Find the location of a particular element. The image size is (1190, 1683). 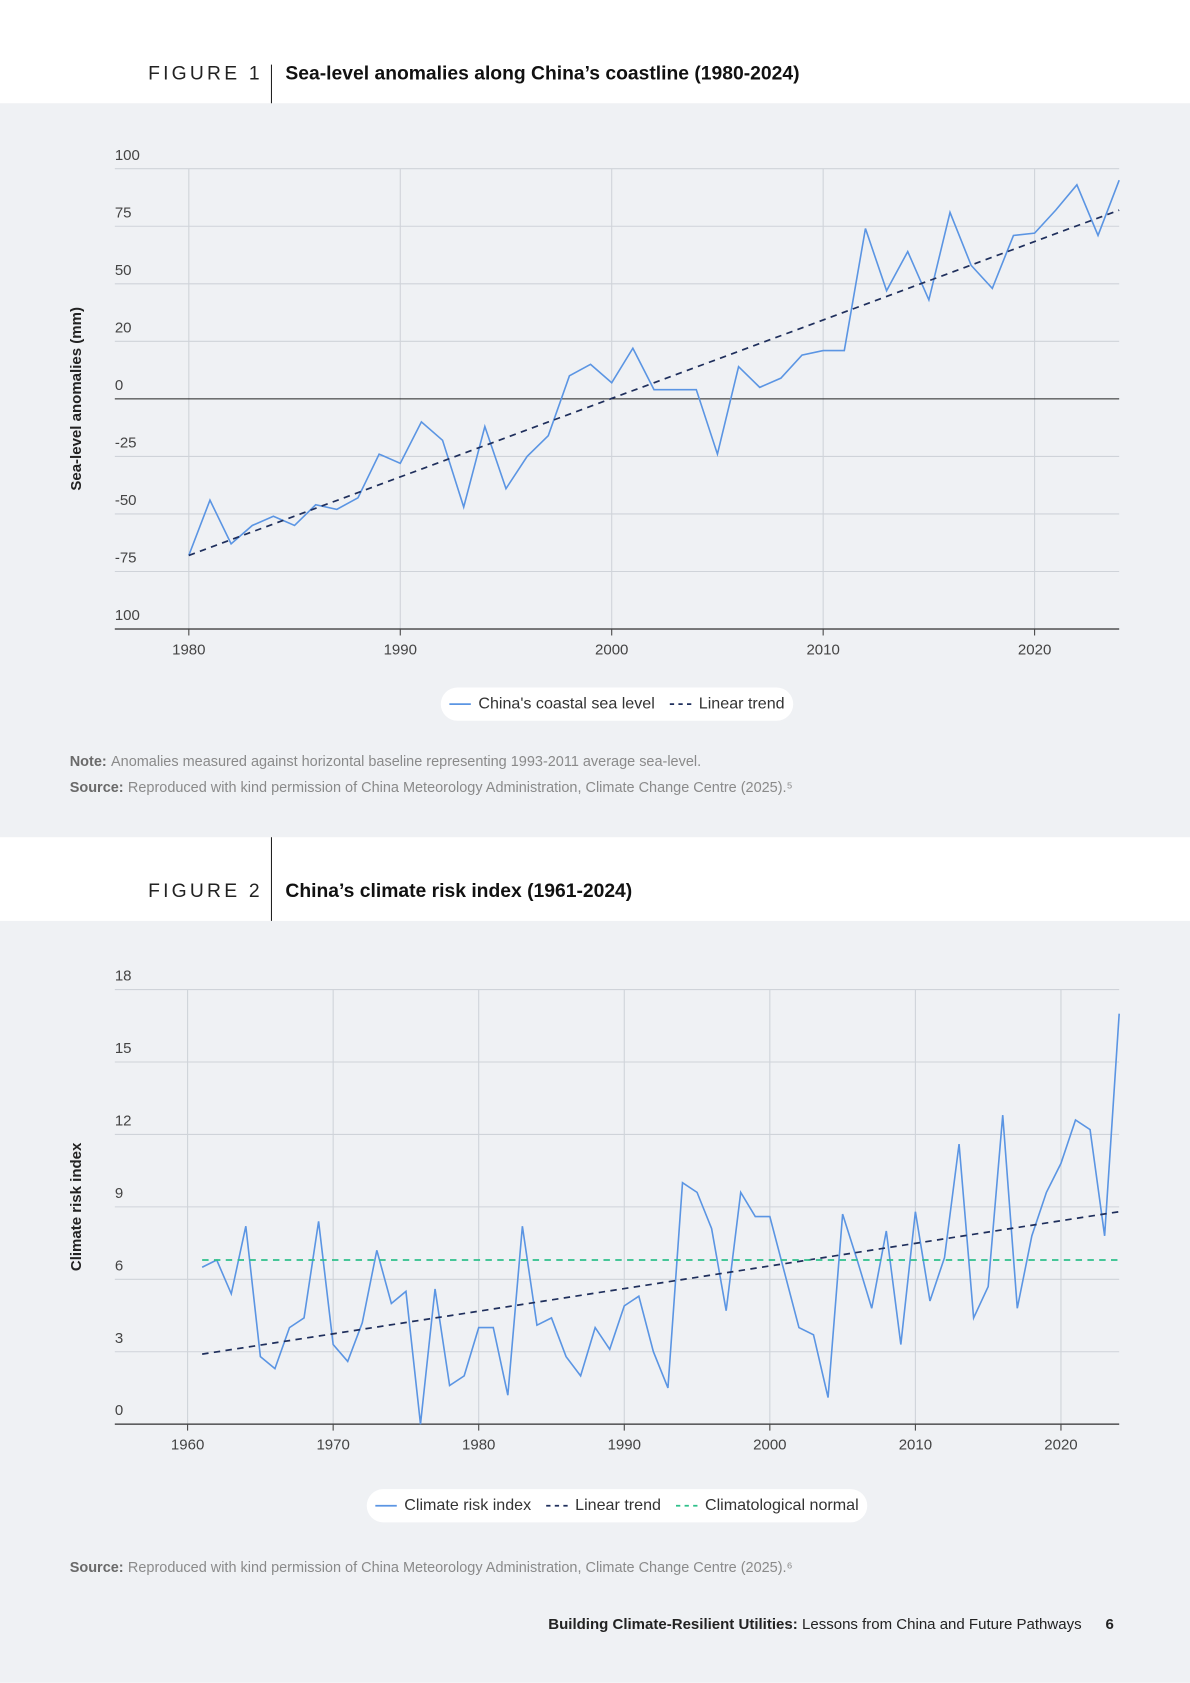

y-tick-label: 9 is located at coordinates (119, 1193).